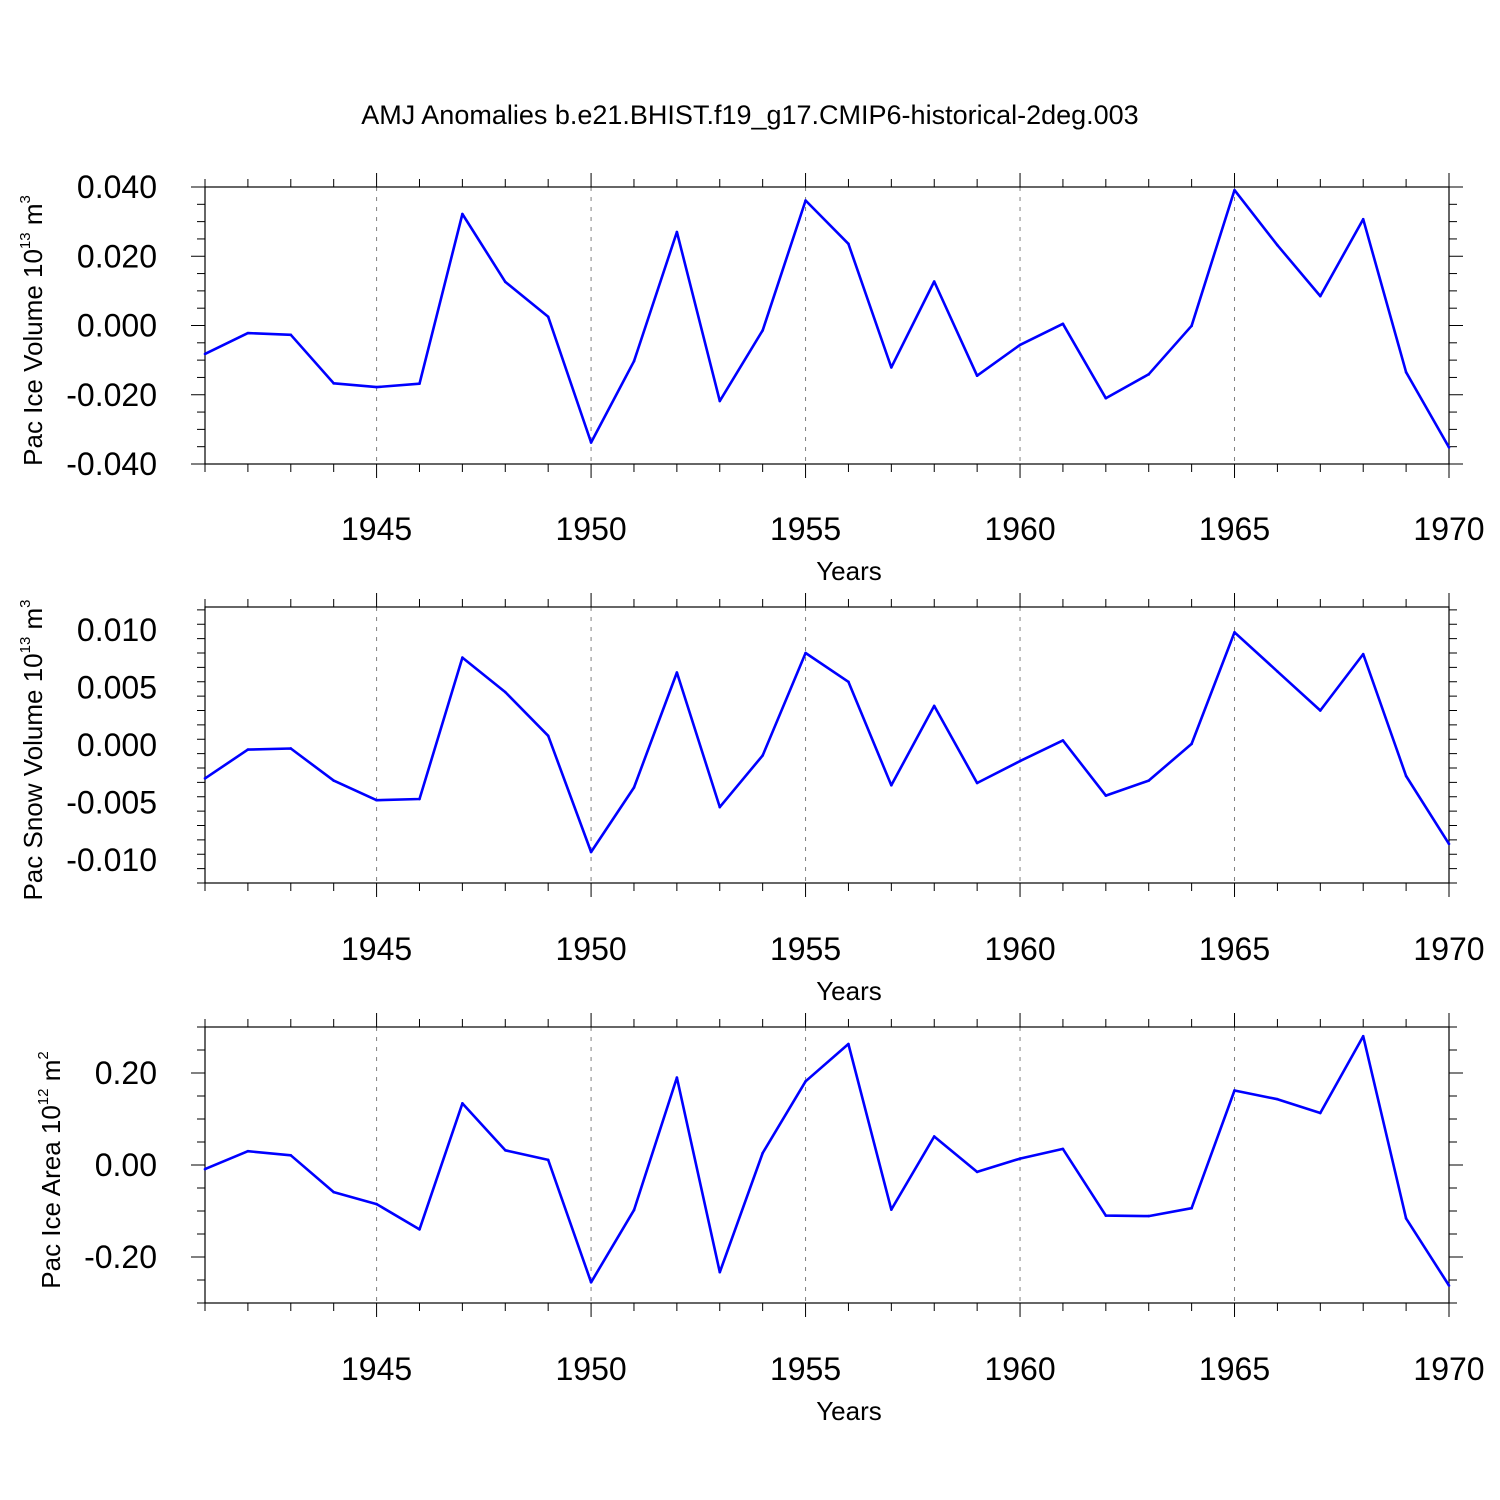 Image resolution: width=1500 pixels, height=1500 pixels. Describe the element at coordinates (111, 803) in the screenshot. I see `y-tick-label: -0.005` at that location.